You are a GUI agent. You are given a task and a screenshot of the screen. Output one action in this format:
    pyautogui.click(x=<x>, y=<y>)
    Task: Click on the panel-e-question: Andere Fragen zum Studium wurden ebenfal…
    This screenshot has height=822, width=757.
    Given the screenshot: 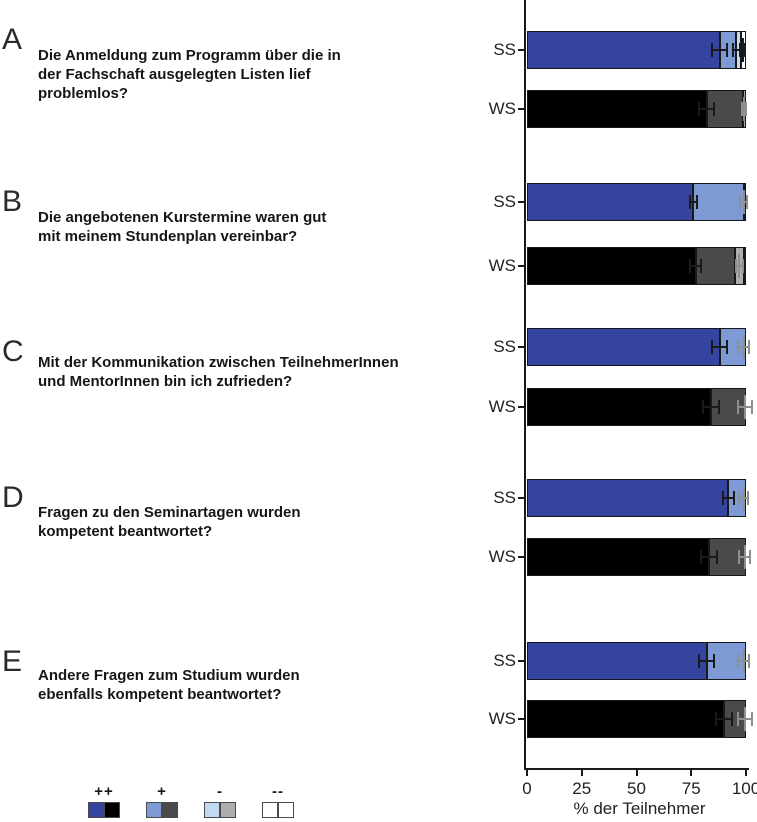 What is the action you would take?
    pyautogui.click(x=169, y=685)
    